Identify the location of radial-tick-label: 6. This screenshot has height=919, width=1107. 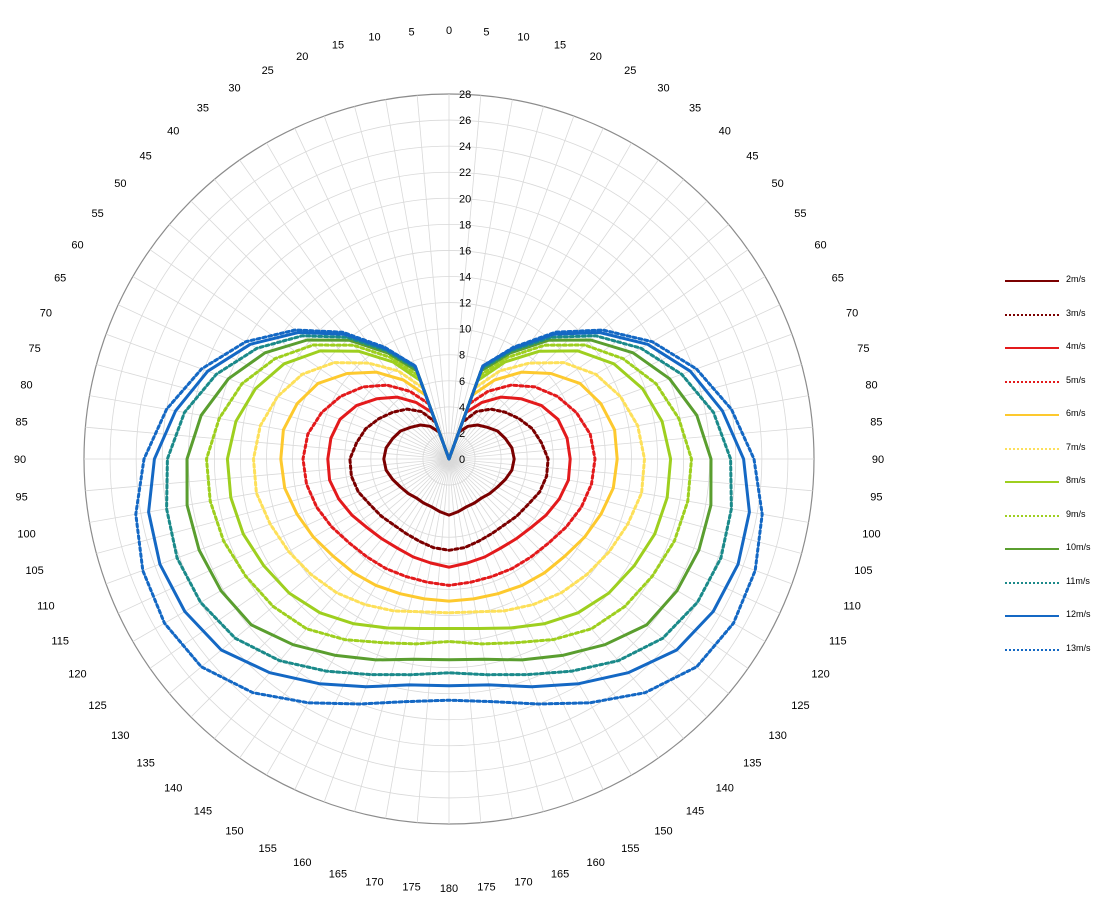
(462, 382).